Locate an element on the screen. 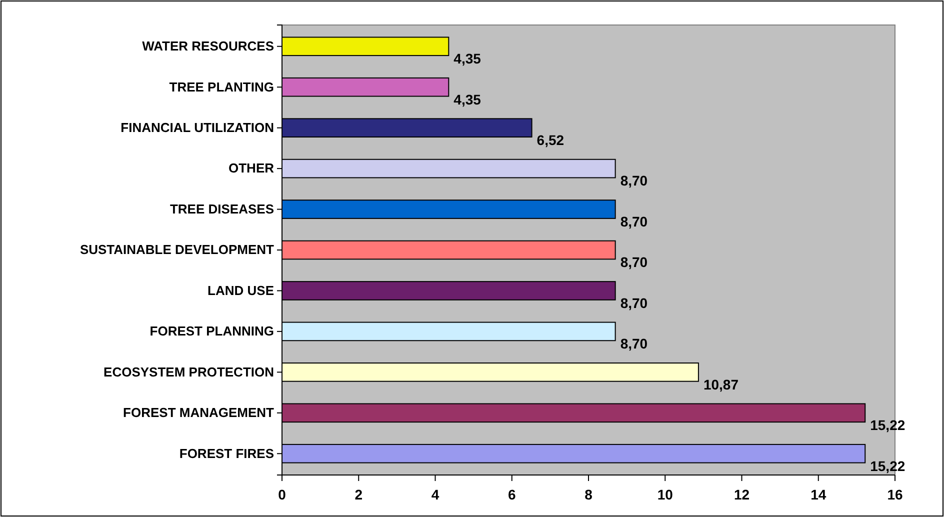 The height and width of the screenshot is (517, 944). y-tick-label: FOREST PLANNING is located at coordinates (212, 331).